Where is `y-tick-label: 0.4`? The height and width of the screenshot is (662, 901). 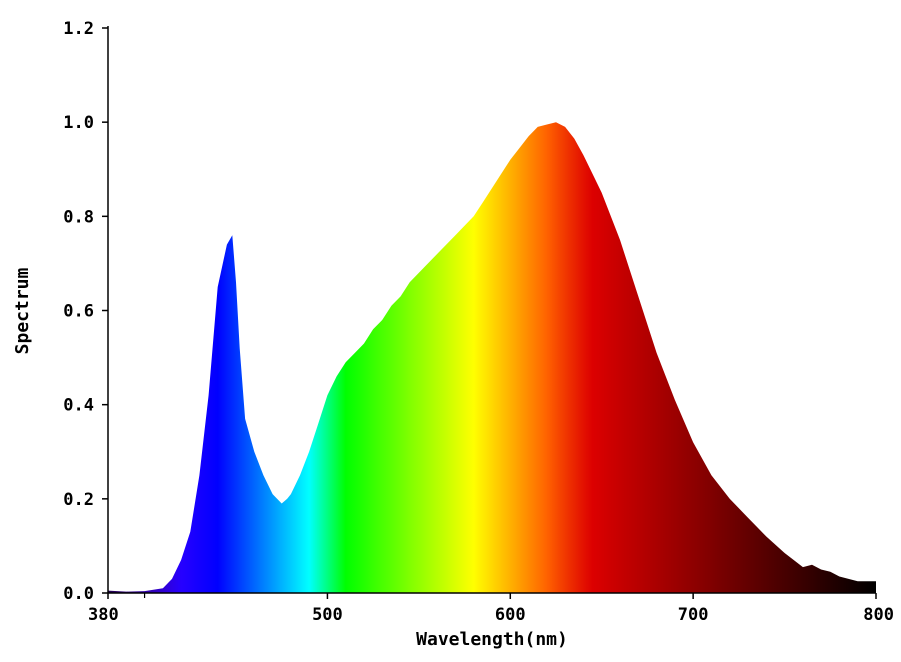
y-tick-label: 0.4 is located at coordinates (78, 406).